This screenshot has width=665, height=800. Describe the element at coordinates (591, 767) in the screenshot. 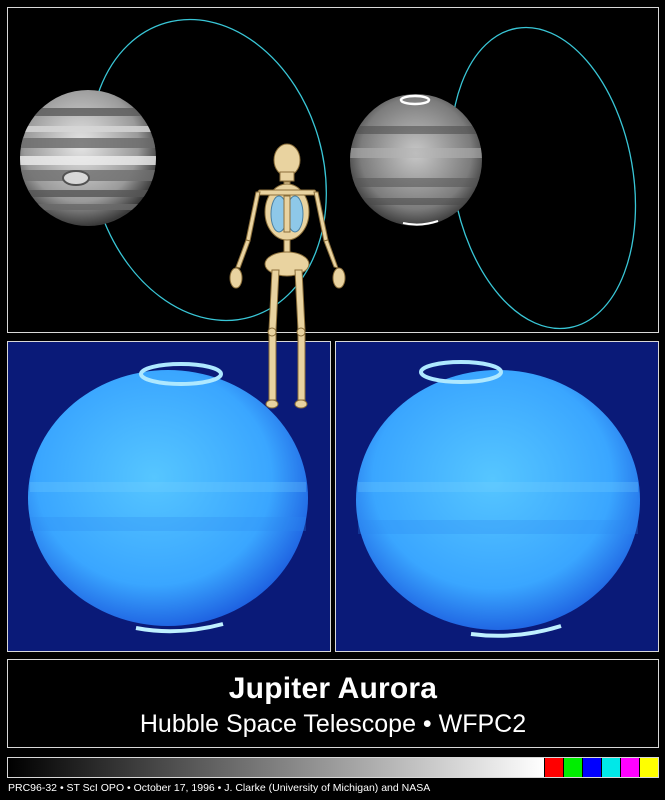

I see `swatch-blue` at that location.